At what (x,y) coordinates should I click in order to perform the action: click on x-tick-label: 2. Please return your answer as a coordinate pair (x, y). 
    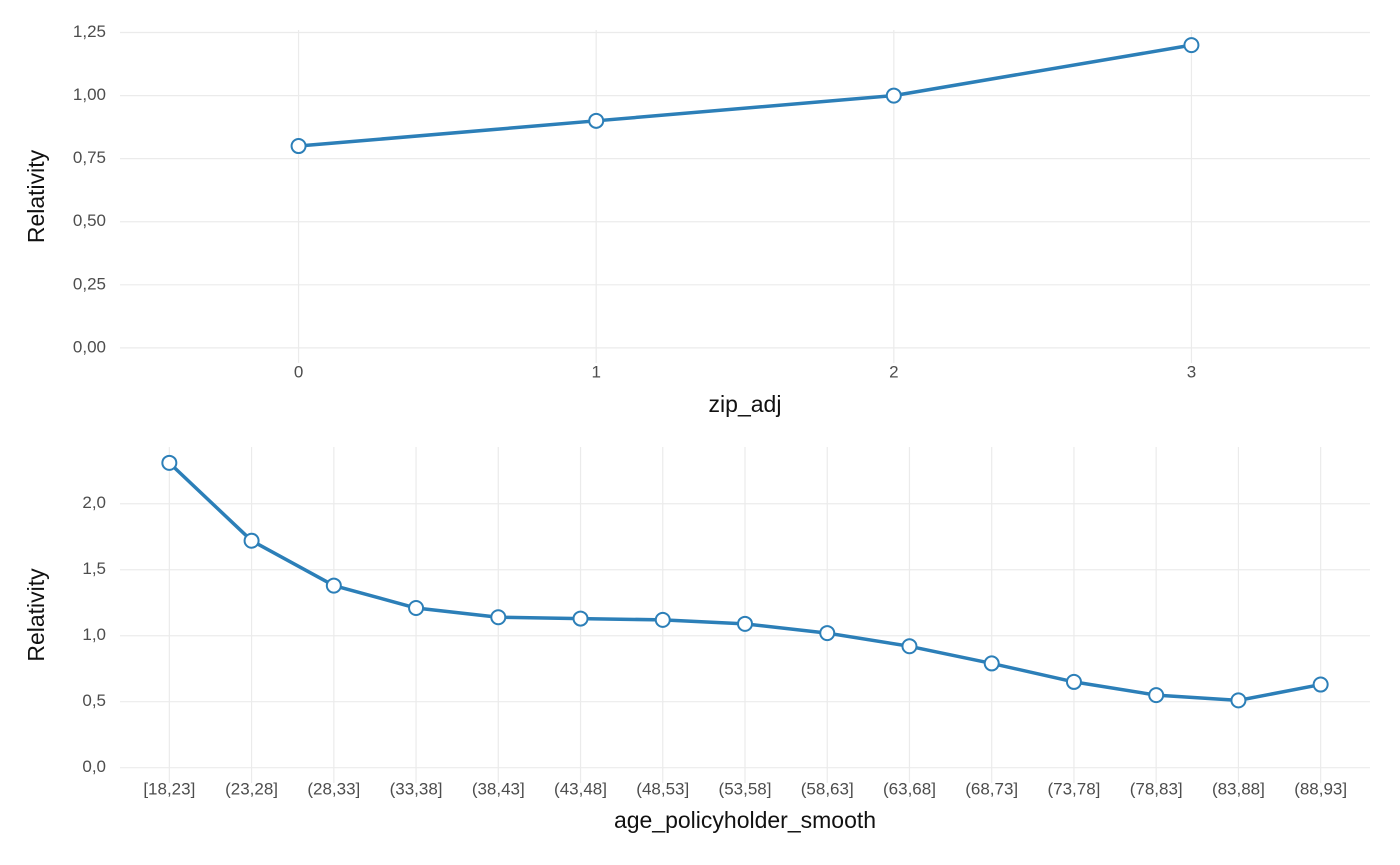
    Looking at the image, I should click on (893, 371).